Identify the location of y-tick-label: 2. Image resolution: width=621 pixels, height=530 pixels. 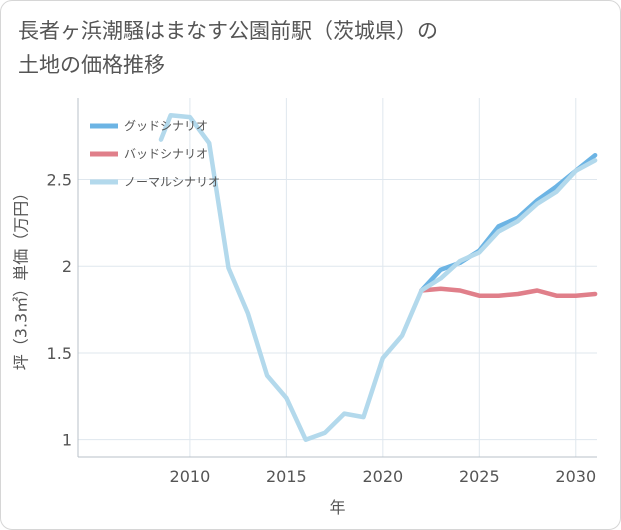
(67, 266).